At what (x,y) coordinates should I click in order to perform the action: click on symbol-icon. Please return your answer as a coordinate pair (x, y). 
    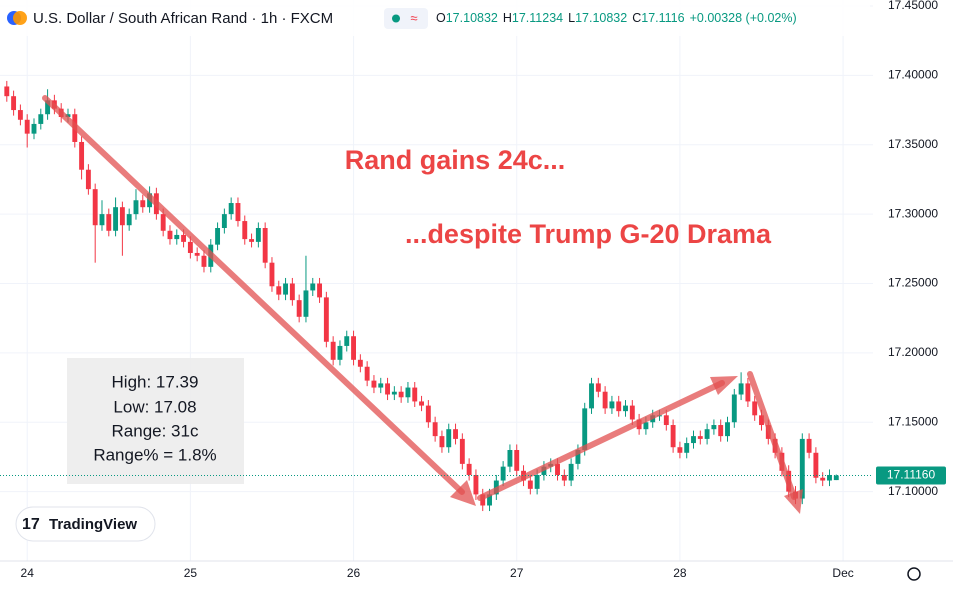
    Looking at the image, I should click on (20, 18).